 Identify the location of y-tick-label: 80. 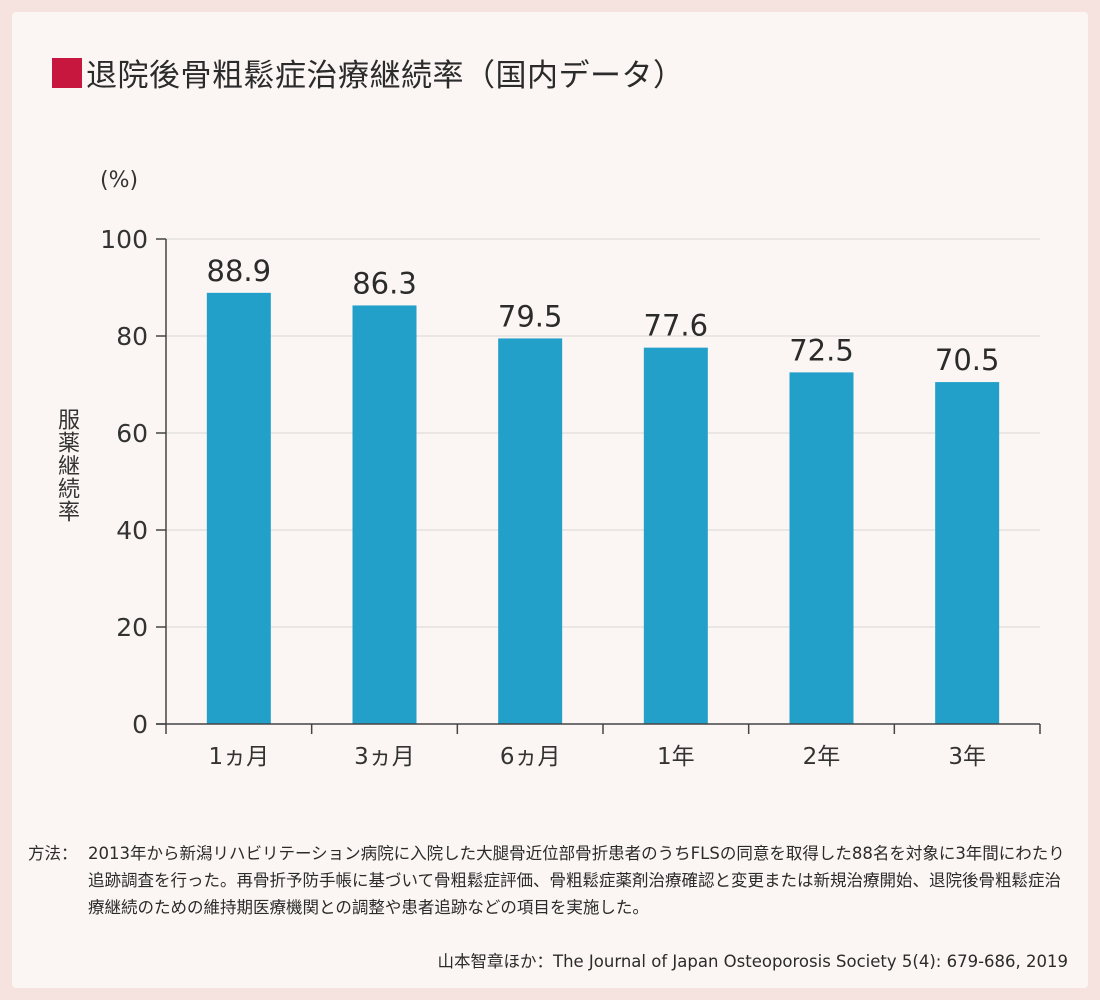
(132, 336).